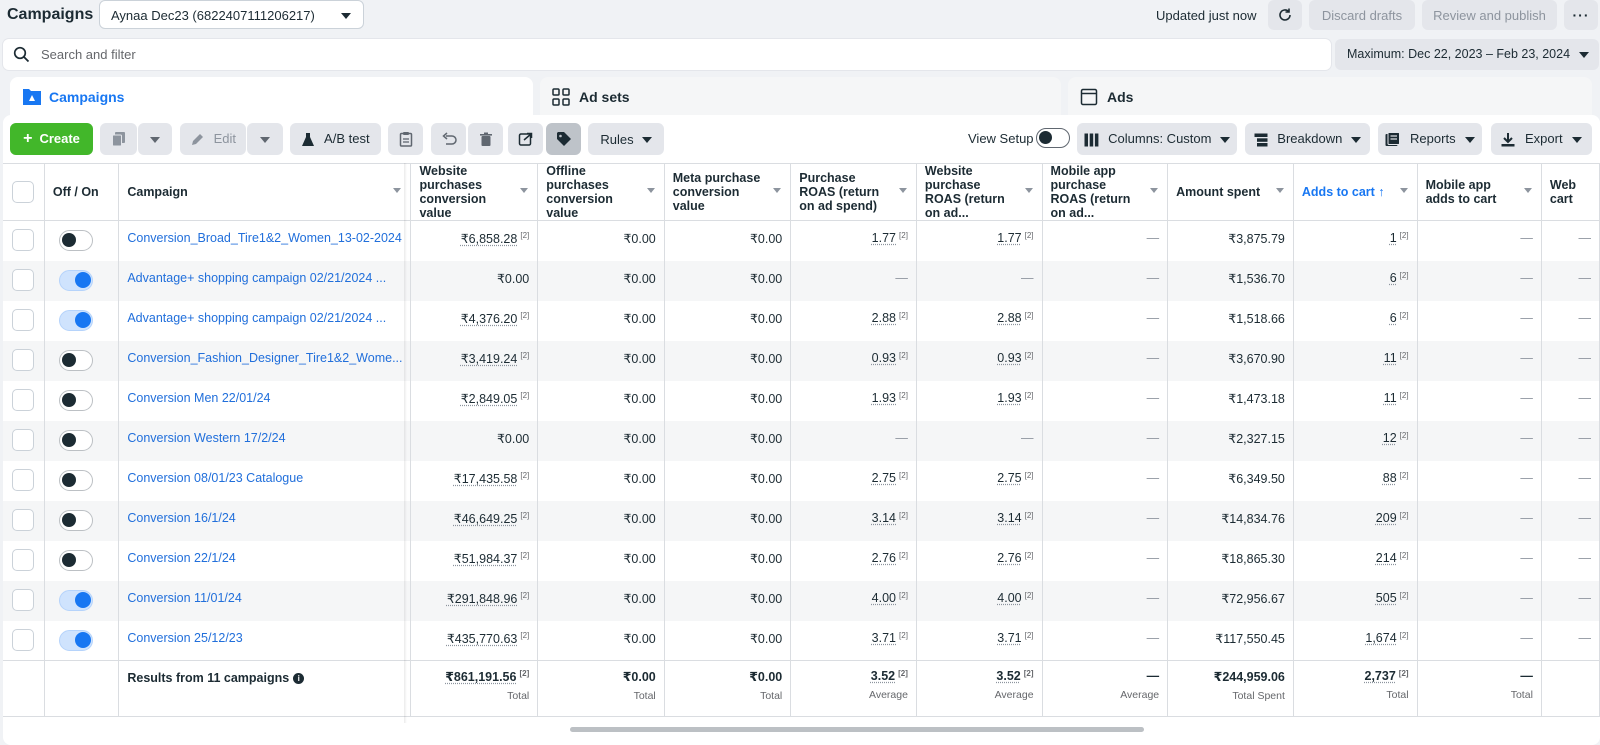  What do you see at coordinates (1380, 676) in the screenshot?
I see `total-value: 2,737` at bounding box center [1380, 676].